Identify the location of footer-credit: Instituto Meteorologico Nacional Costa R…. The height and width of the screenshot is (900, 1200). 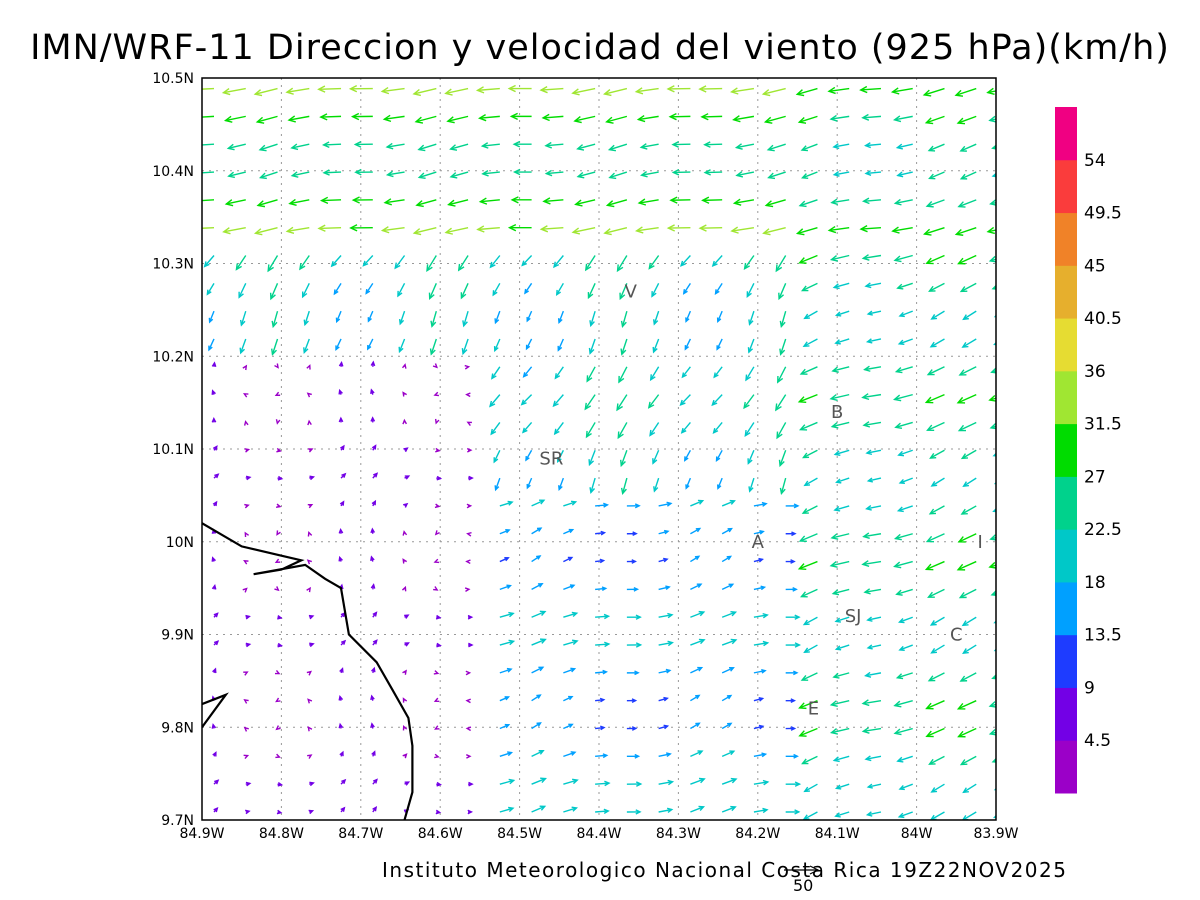
(725, 870).